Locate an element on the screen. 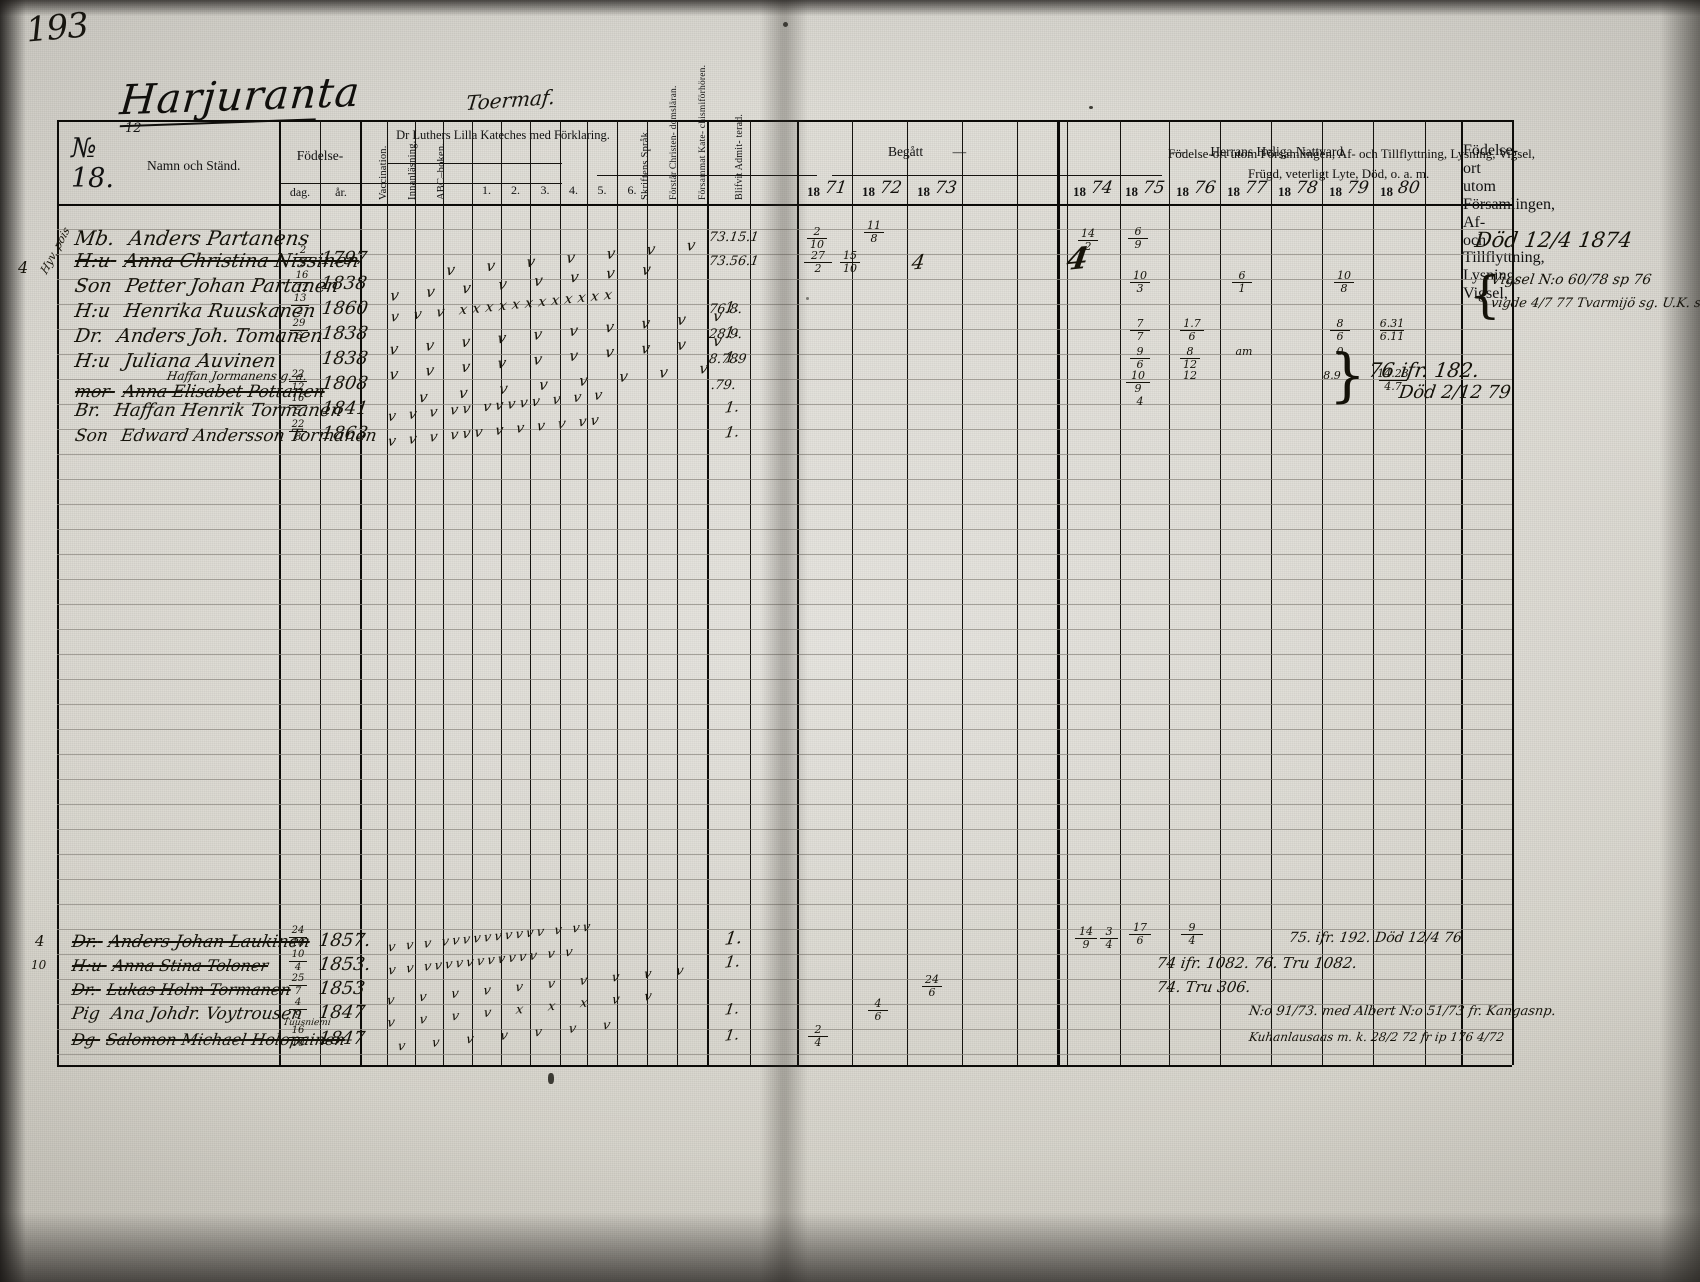  header-skriftens-sprak: Skriftens Språk. is located at coordinates (645, 164).